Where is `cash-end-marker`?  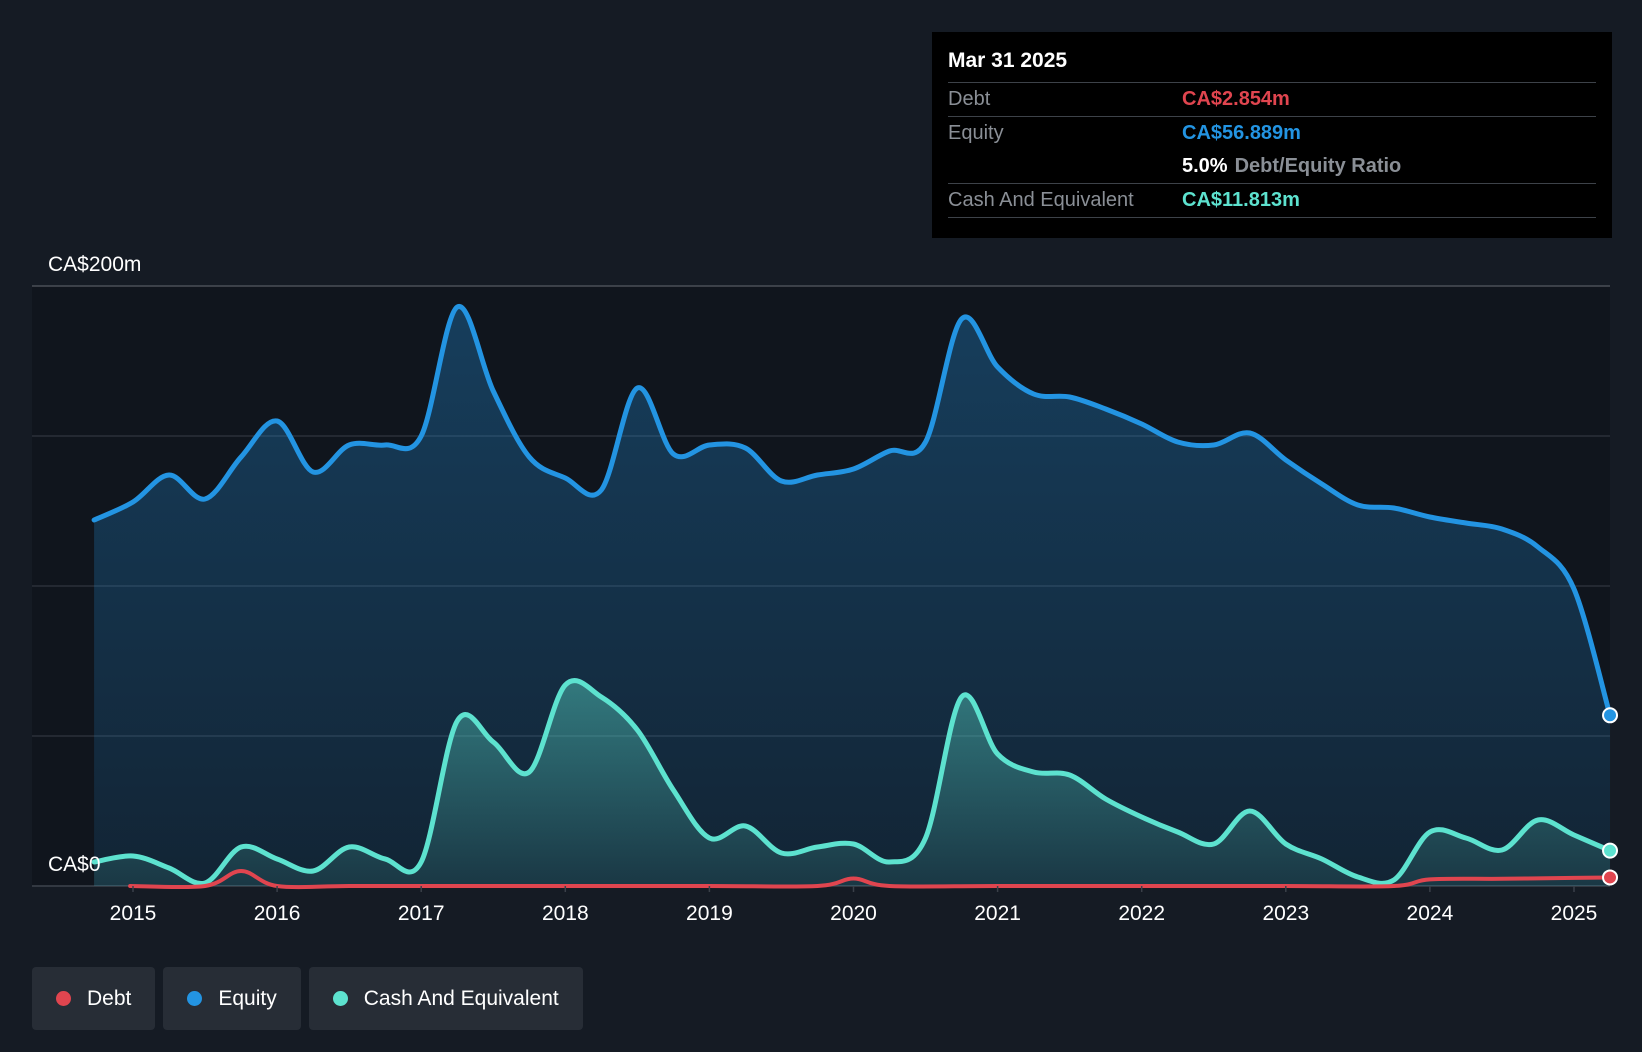 cash-end-marker is located at coordinates (1610, 850).